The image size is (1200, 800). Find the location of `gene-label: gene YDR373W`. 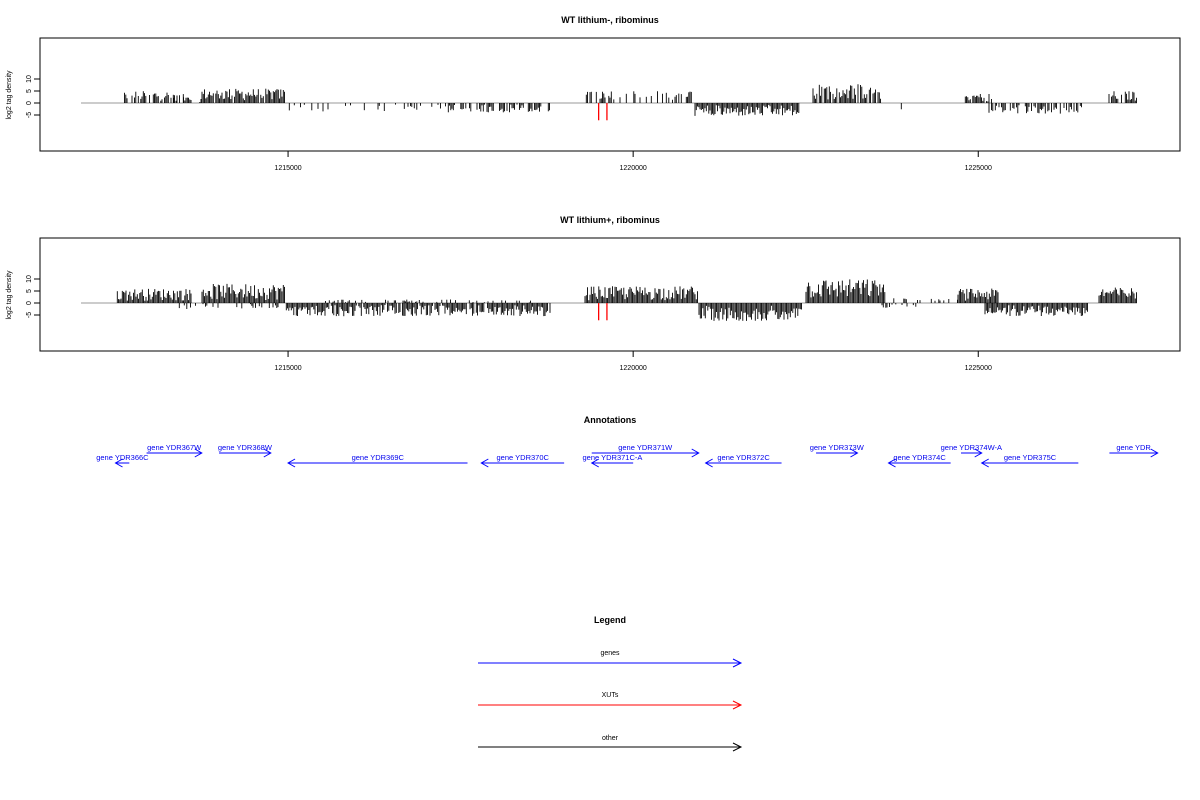

gene-label: gene YDR373W is located at coordinates (837, 447).